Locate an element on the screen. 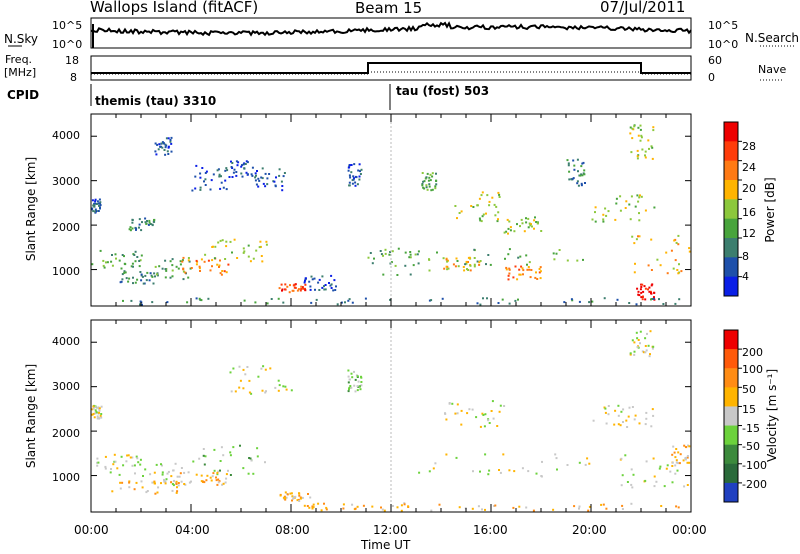 This screenshot has width=800, height=554. nsky-trace is located at coordinates (391, 29).